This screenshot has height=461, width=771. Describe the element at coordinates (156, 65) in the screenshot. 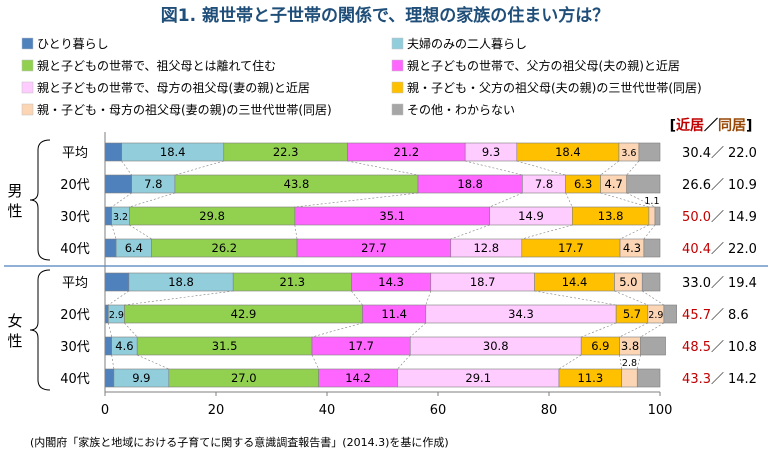

I see `legend-label: 親と子どもの世帯で、祖父母とは離れて住む` at that location.